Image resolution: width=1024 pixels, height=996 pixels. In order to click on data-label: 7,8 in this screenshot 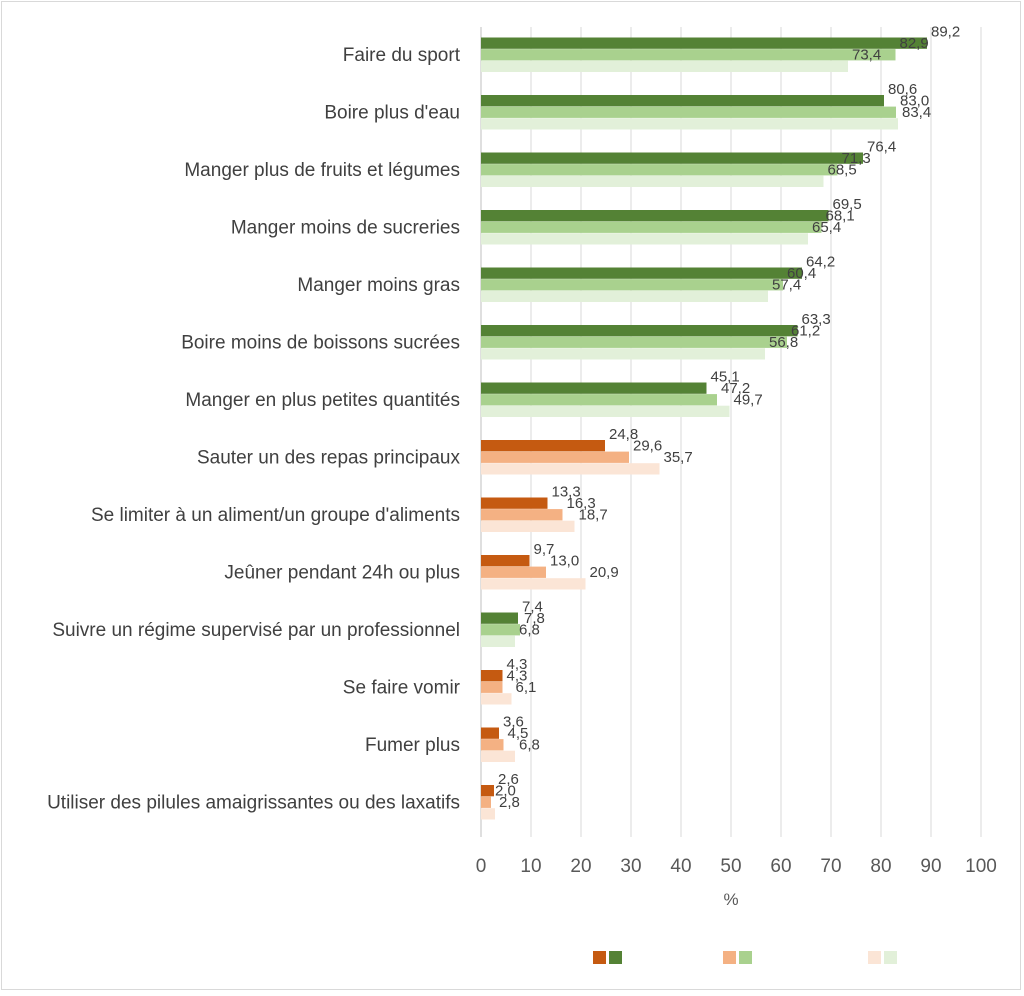, I will do `click(534, 618)`.